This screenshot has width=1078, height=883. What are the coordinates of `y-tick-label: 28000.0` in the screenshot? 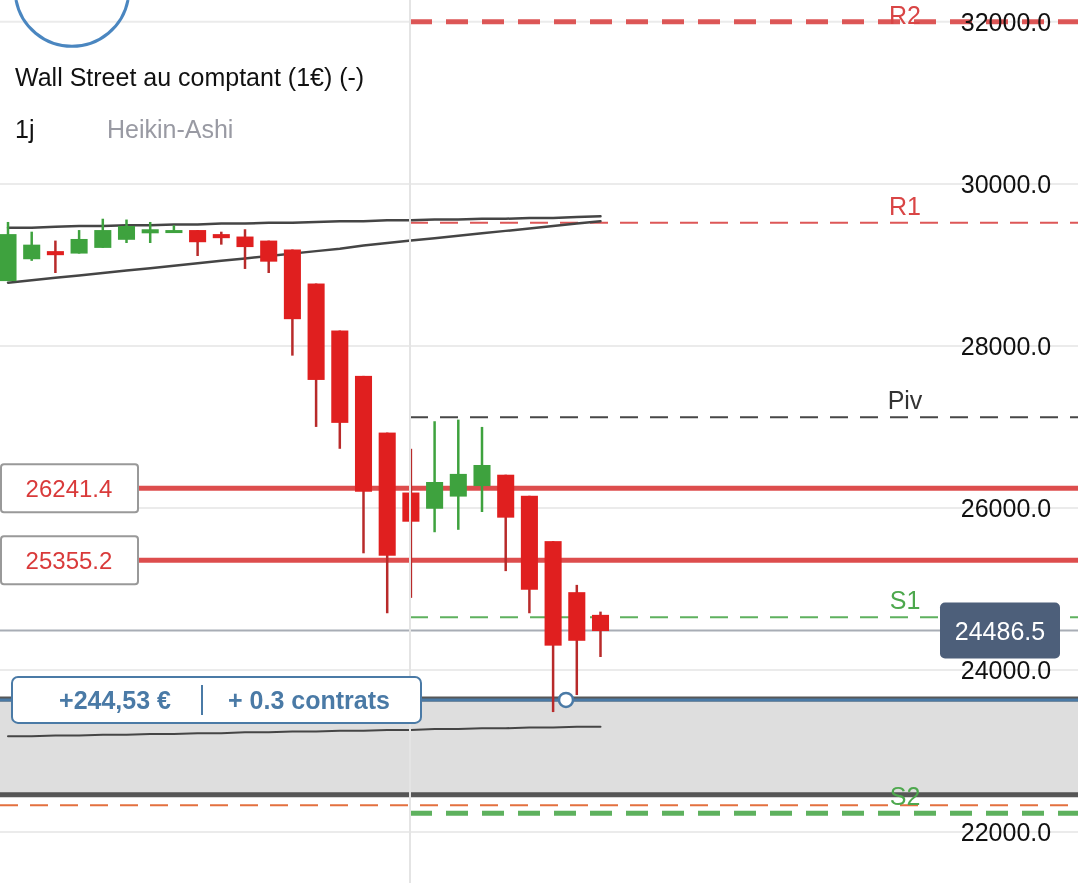 It's located at (1006, 345).